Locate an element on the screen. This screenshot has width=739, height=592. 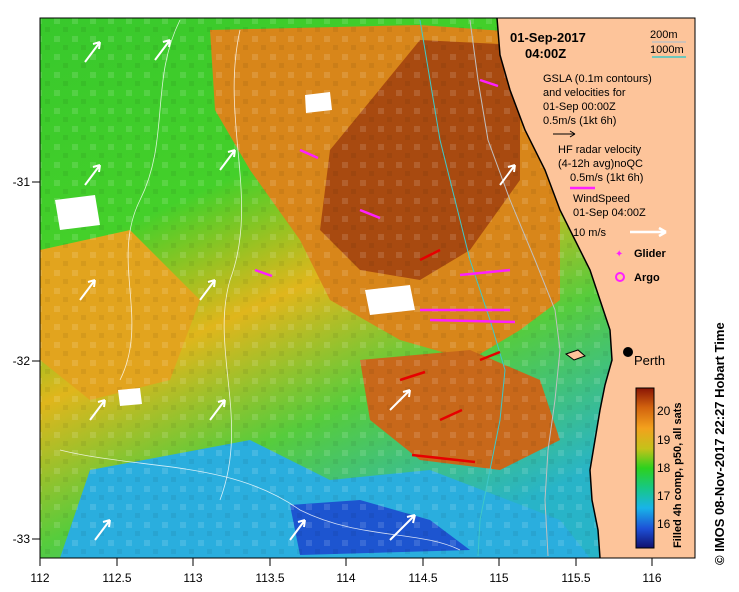
x-tick-label: 115 is located at coordinates (498, 578).